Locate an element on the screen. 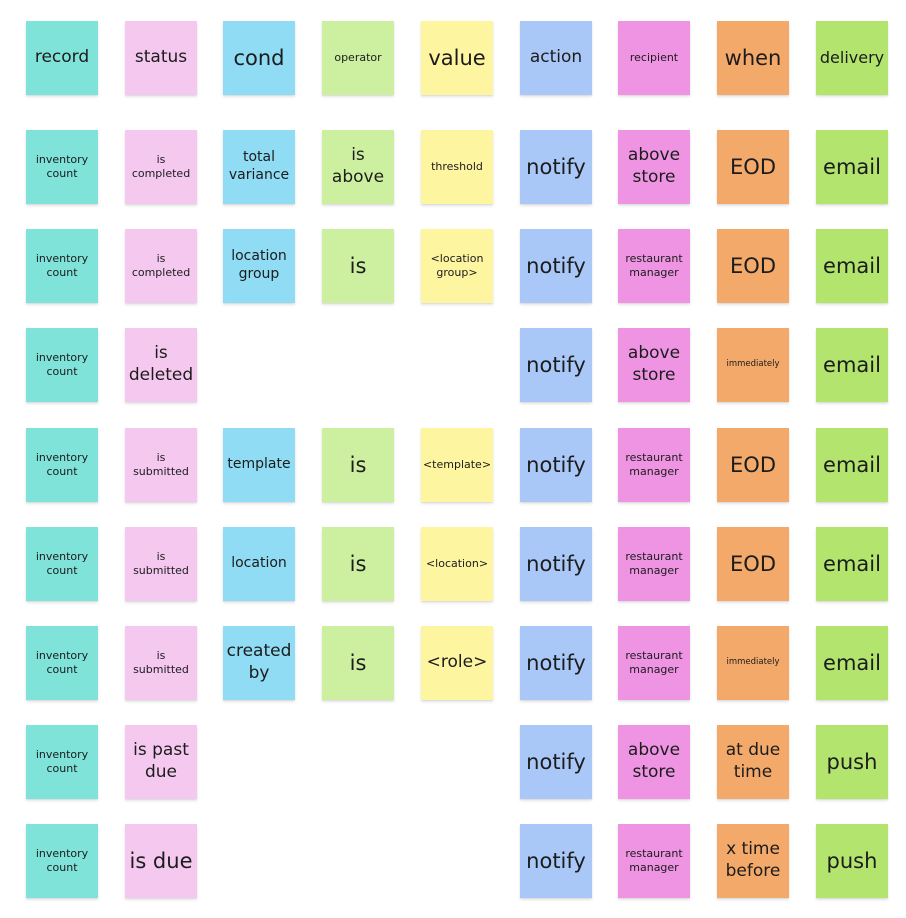 The image size is (906, 918). sticky-note-delivery-row-3: email is located at coordinates (852, 365).